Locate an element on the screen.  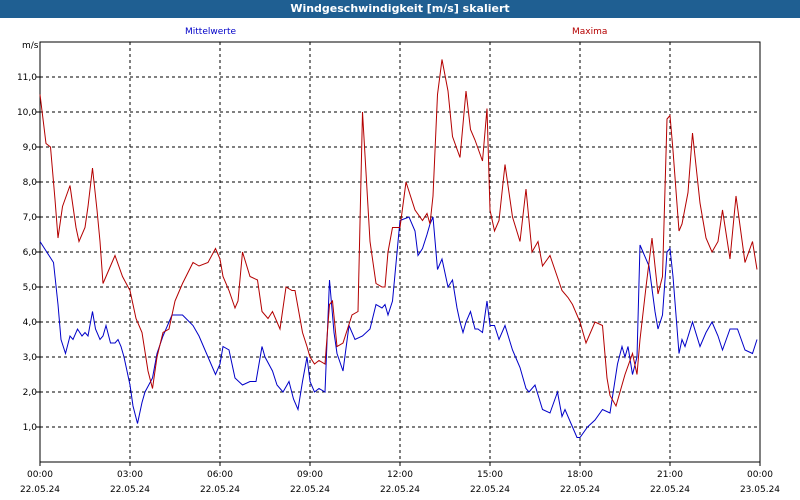
y-tick-label: 3,0 is located at coordinates (30, 358).